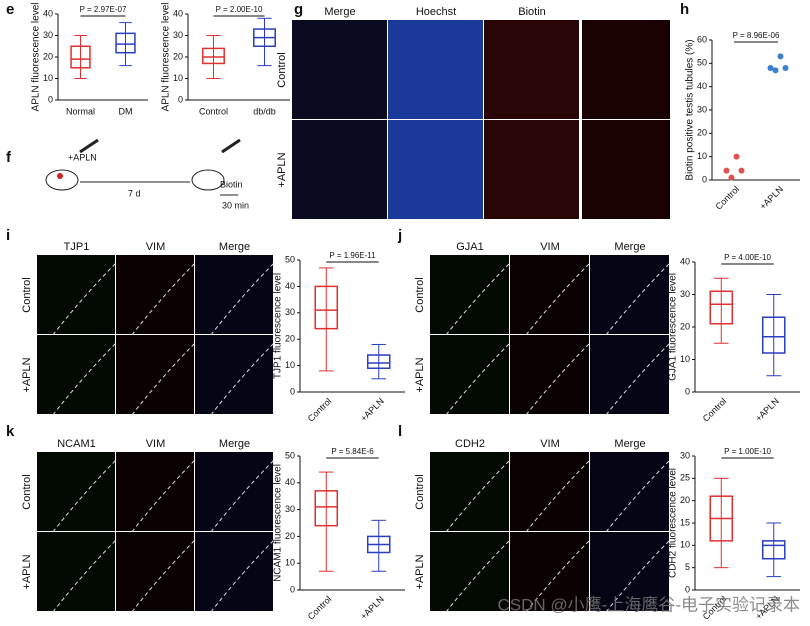 The width and height of the screenshot is (810, 626). I want to click on image-column-label: TJP1, so click(77, 247).